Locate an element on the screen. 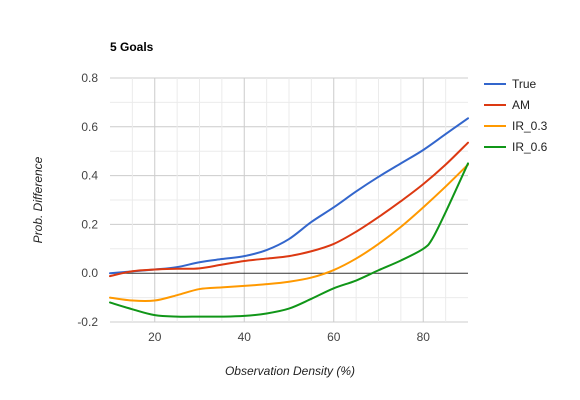  legend: True AM IR_0.3 IR_0.6 is located at coordinates (516, 115).